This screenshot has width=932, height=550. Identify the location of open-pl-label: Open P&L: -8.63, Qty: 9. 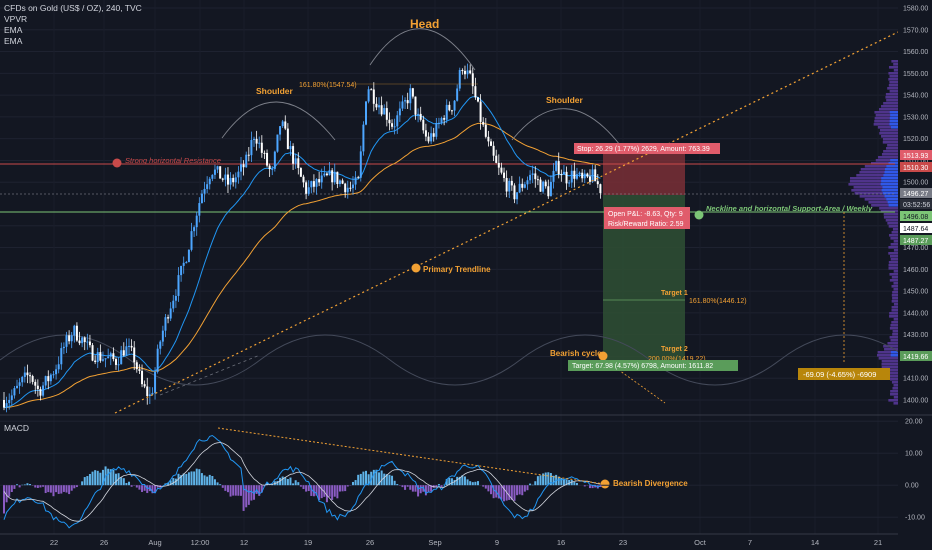
(645, 214).